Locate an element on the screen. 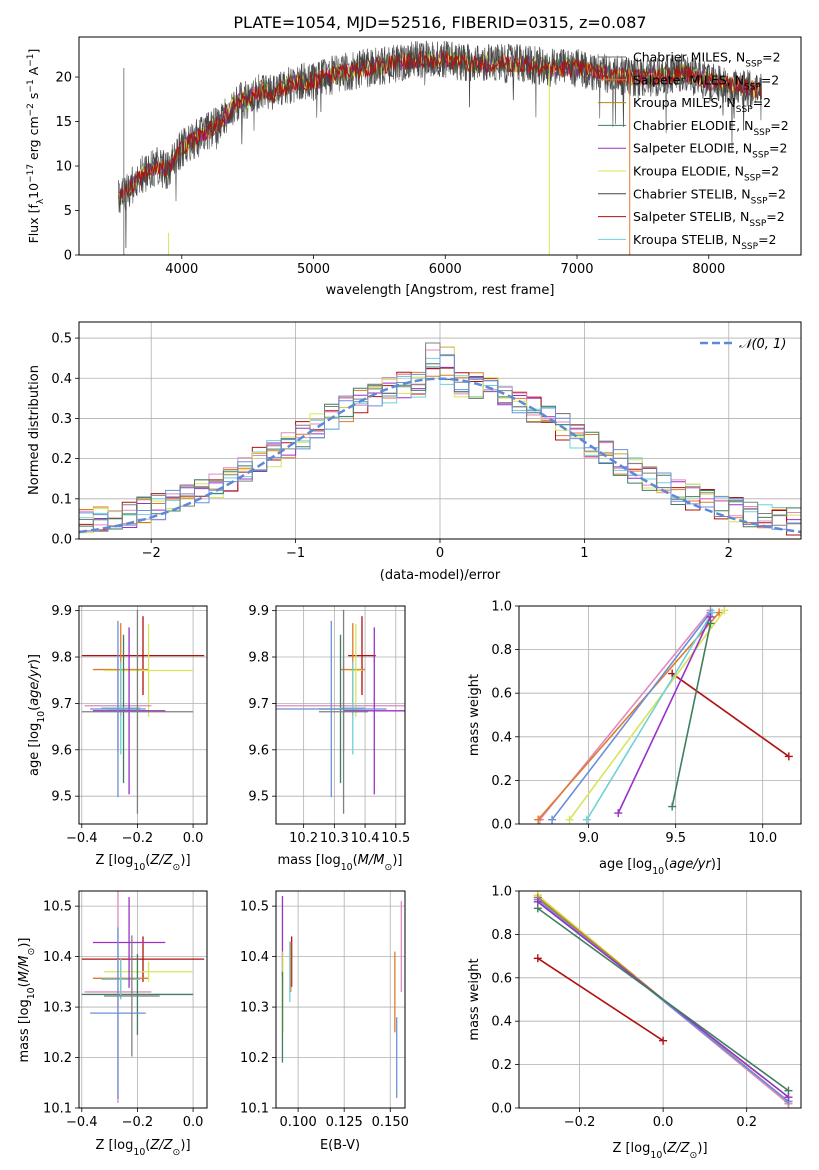 The height and width of the screenshot is (1170, 819). x-tick-label: −2 is located at coordinates (151, 553).